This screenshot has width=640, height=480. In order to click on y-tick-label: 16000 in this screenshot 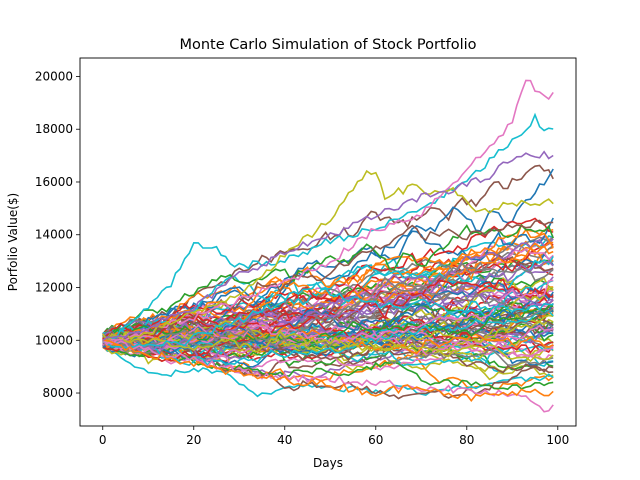, I will do `click(54, 182)`.